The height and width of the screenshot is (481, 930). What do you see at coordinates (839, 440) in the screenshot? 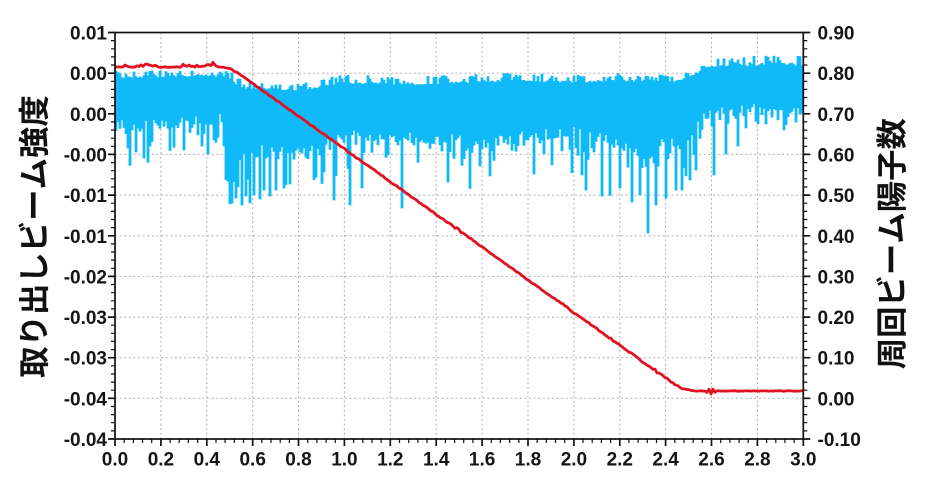
I see `svg-text: -0.10` at bounding box center [839, 440].